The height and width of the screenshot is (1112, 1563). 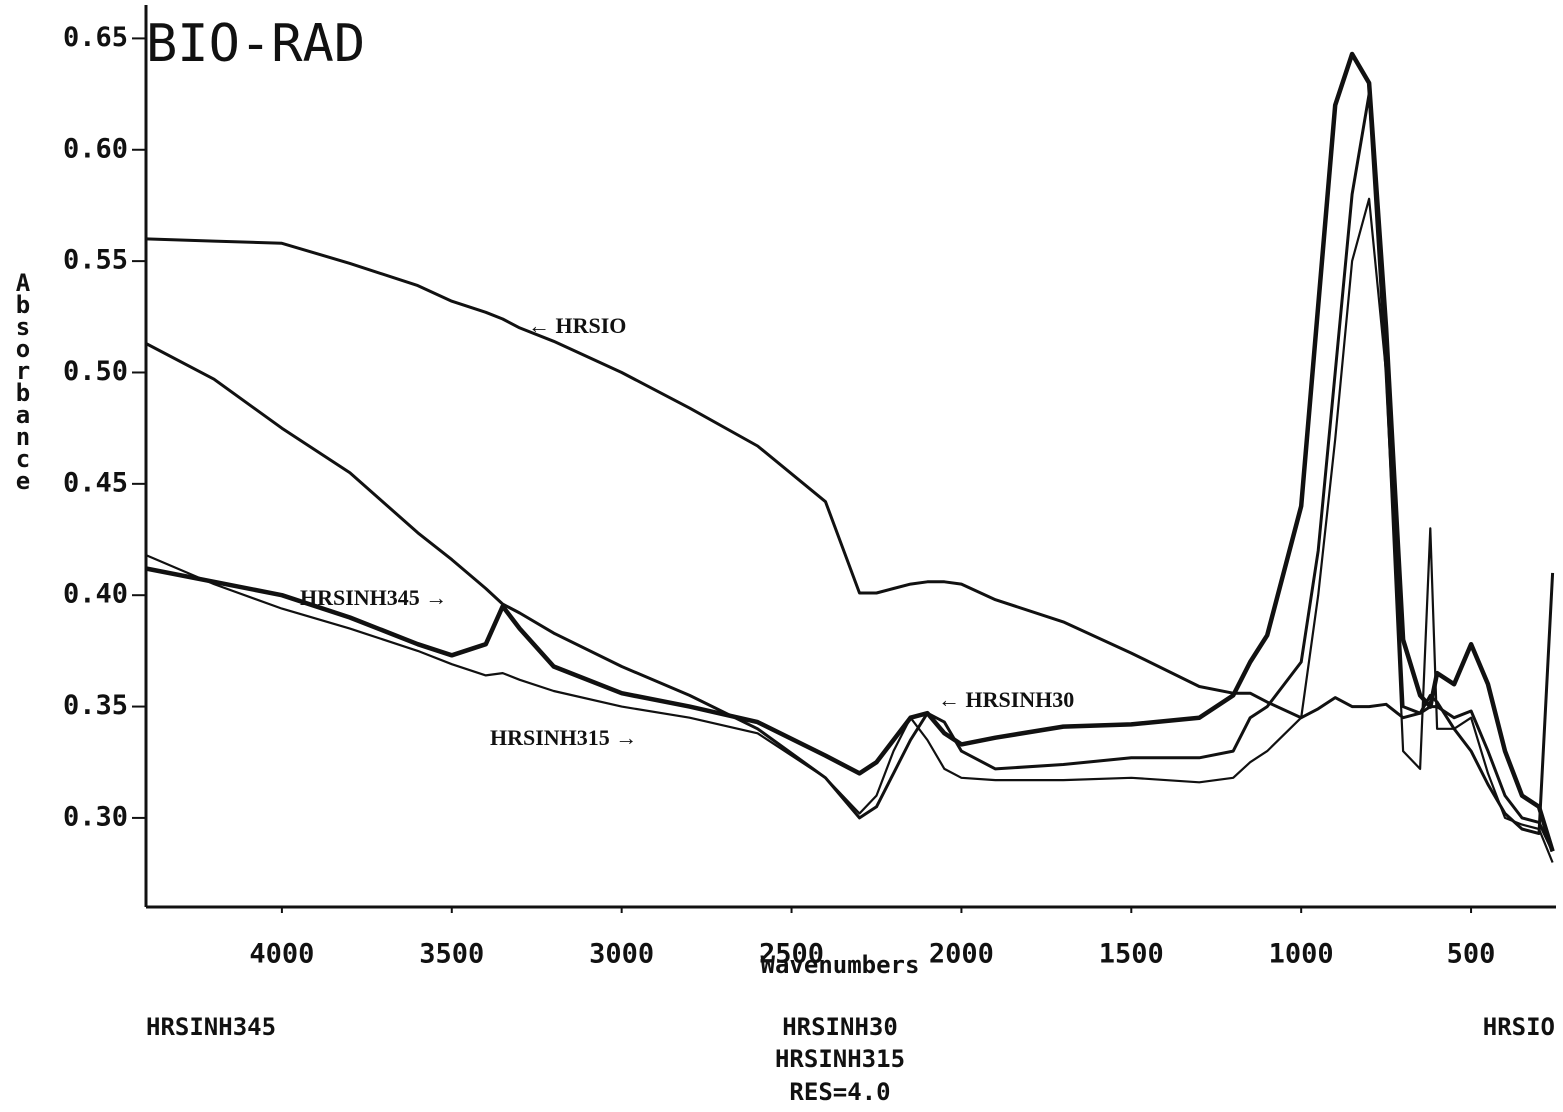 I want to click on x-tick-label: 500, so click(x=1471, y=954).